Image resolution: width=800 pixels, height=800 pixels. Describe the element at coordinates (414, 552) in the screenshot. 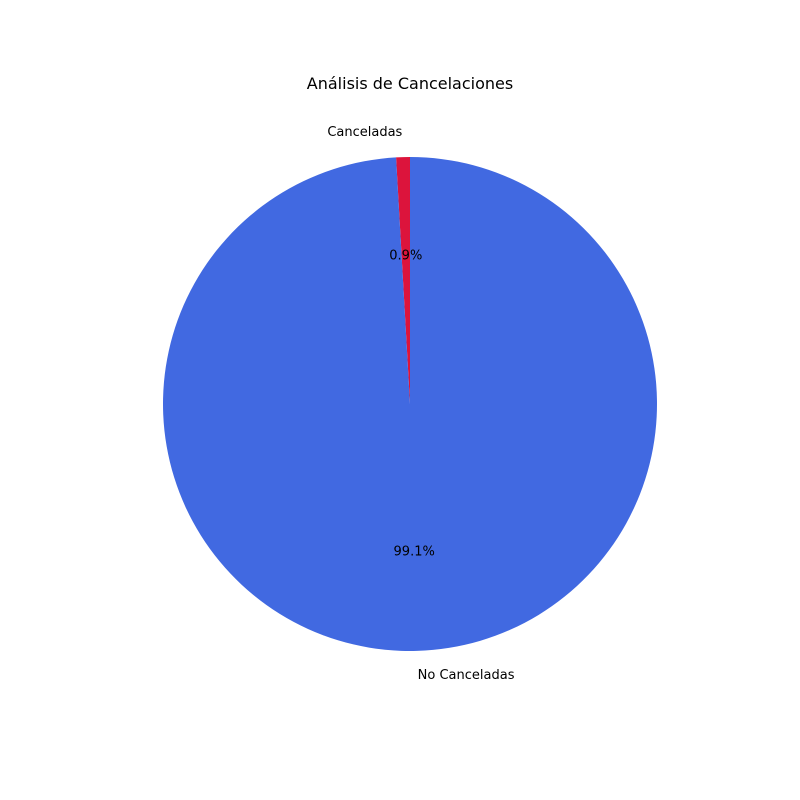

I see `percent-label-no-canceladas: 99.1%` at that location.